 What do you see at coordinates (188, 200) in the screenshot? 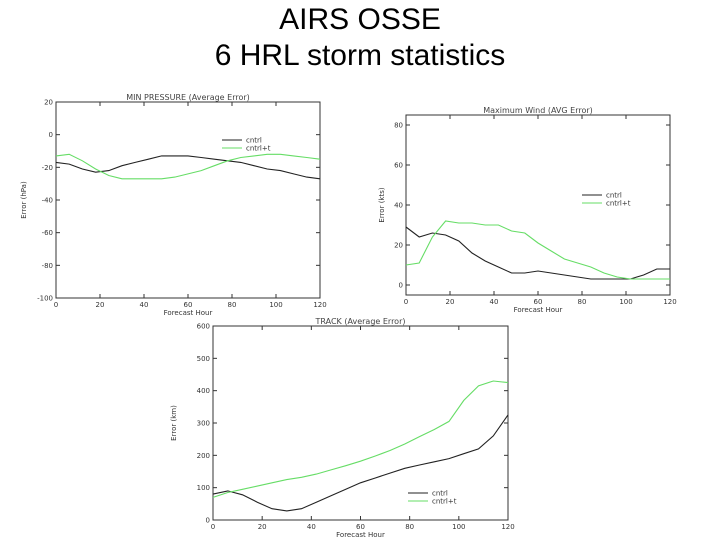
I see `pressure-plot-frame` at bounding box center [188, 200].